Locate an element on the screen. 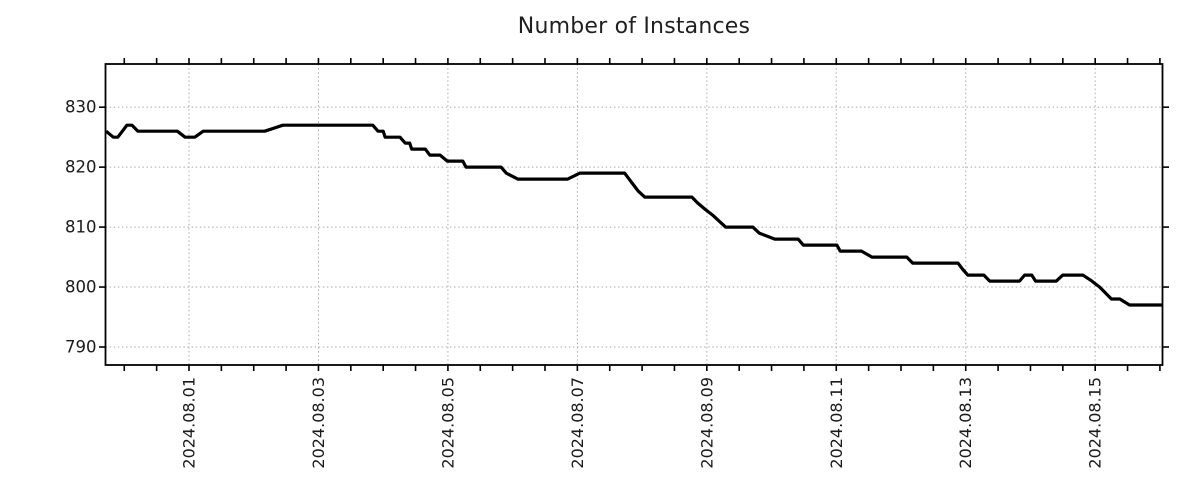 Image resolution: width=1200 pixels, height=500 pixels. y-tick-label: 810 is located at coordinates (81, 227).